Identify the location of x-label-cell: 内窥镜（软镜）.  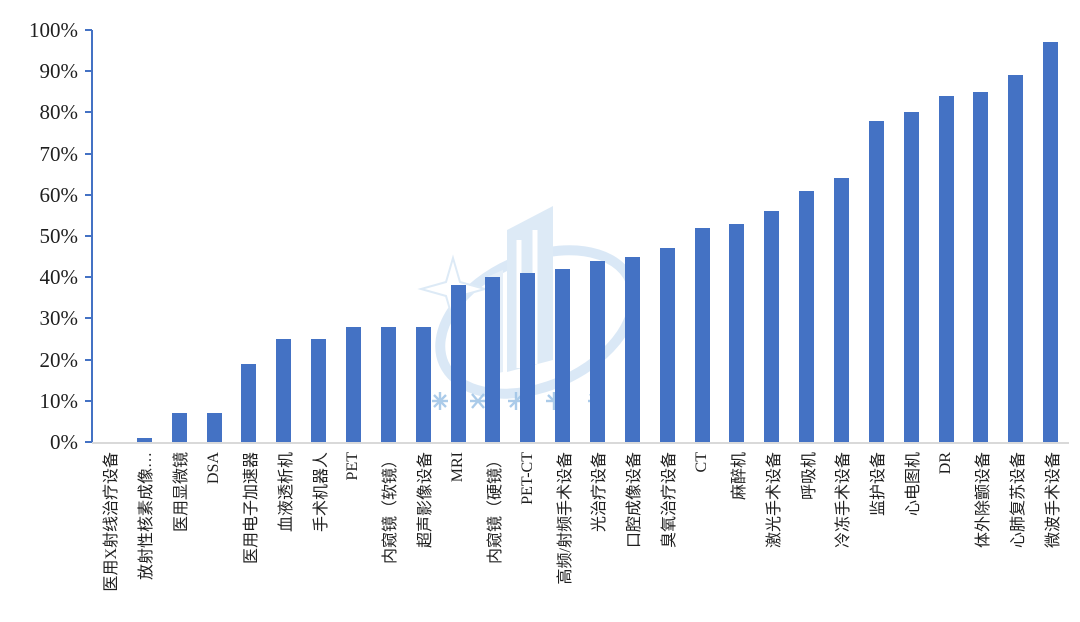
(388, 535).